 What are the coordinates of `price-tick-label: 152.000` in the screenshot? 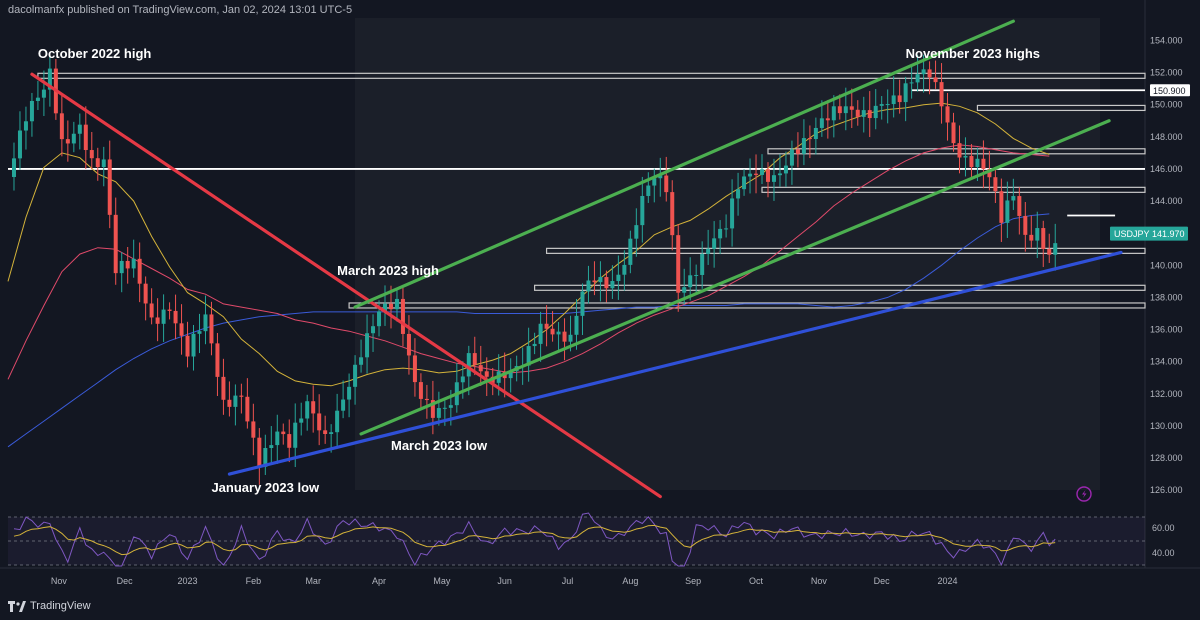 It's located at (1166, 73).